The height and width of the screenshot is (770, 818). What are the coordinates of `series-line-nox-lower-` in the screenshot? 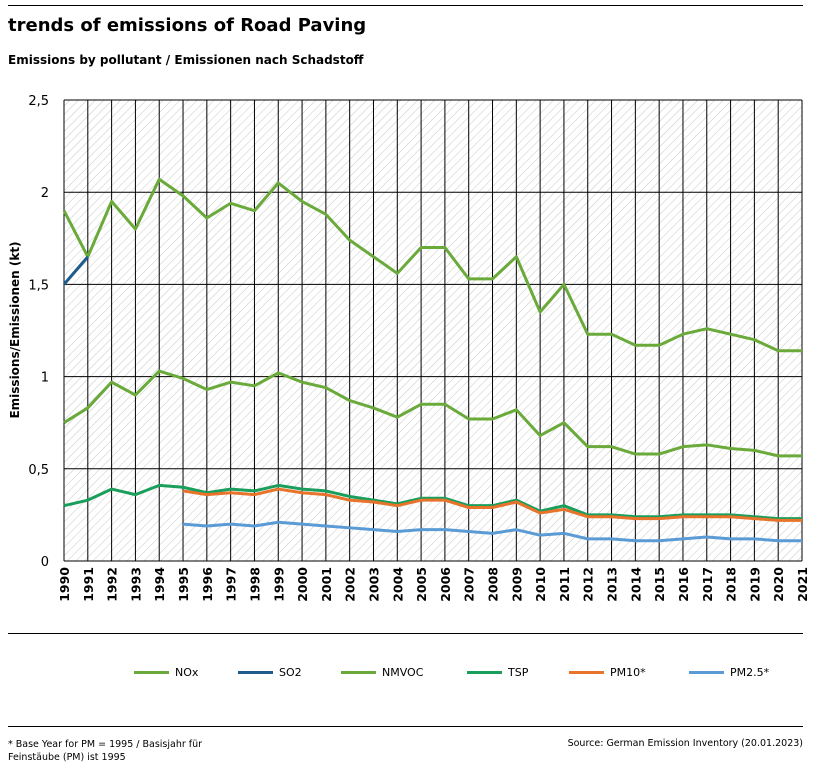 It's located at (432, 413).